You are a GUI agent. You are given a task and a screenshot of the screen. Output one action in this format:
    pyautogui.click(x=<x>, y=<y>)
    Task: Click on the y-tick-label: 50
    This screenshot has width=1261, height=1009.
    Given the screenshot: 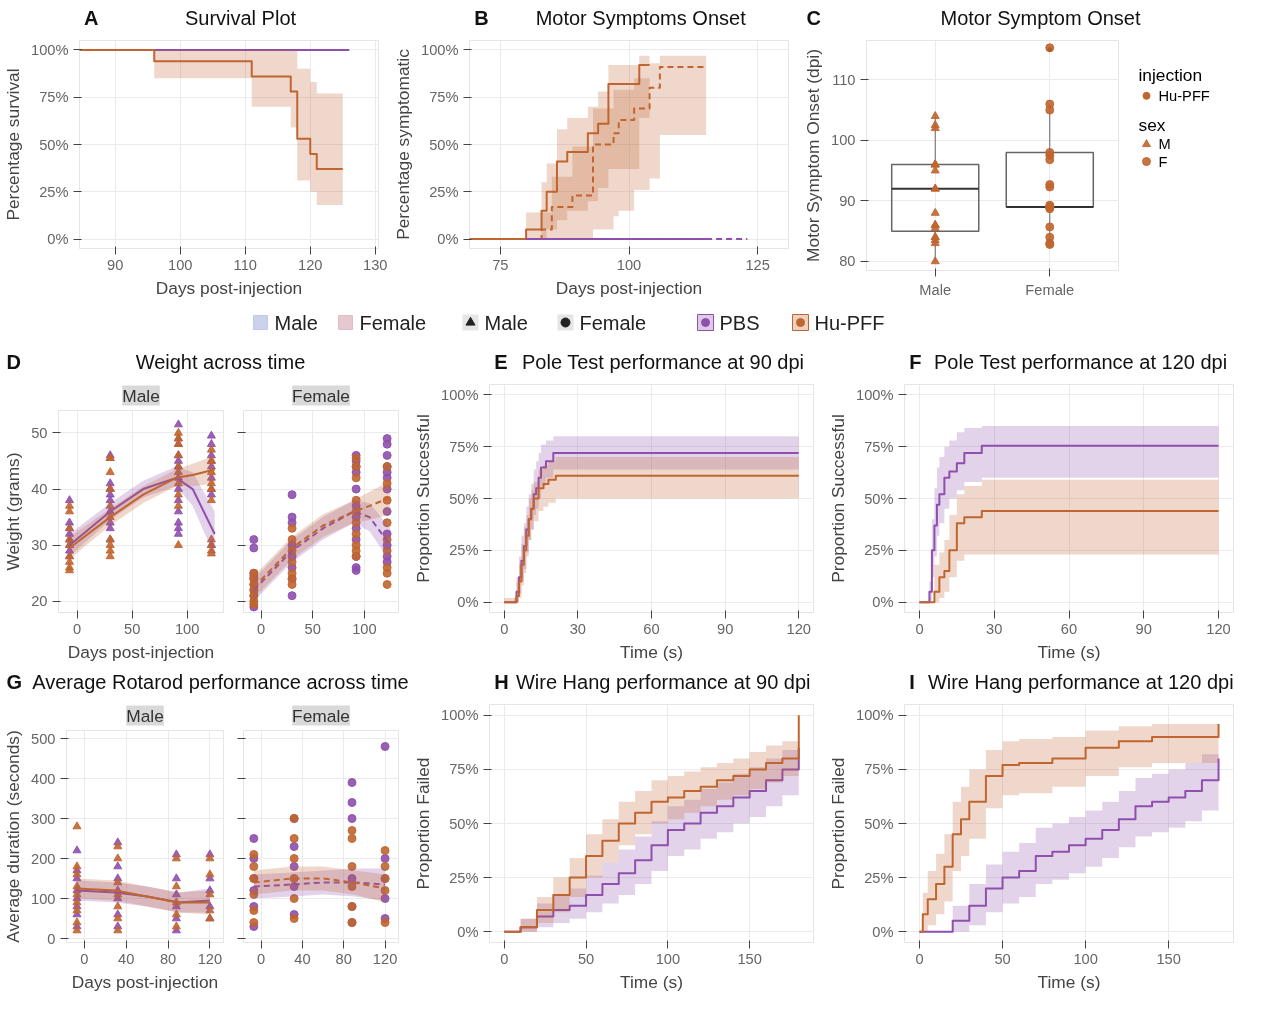 What is the action you would take?
    pyautogui.click(x=39, y=432)
    